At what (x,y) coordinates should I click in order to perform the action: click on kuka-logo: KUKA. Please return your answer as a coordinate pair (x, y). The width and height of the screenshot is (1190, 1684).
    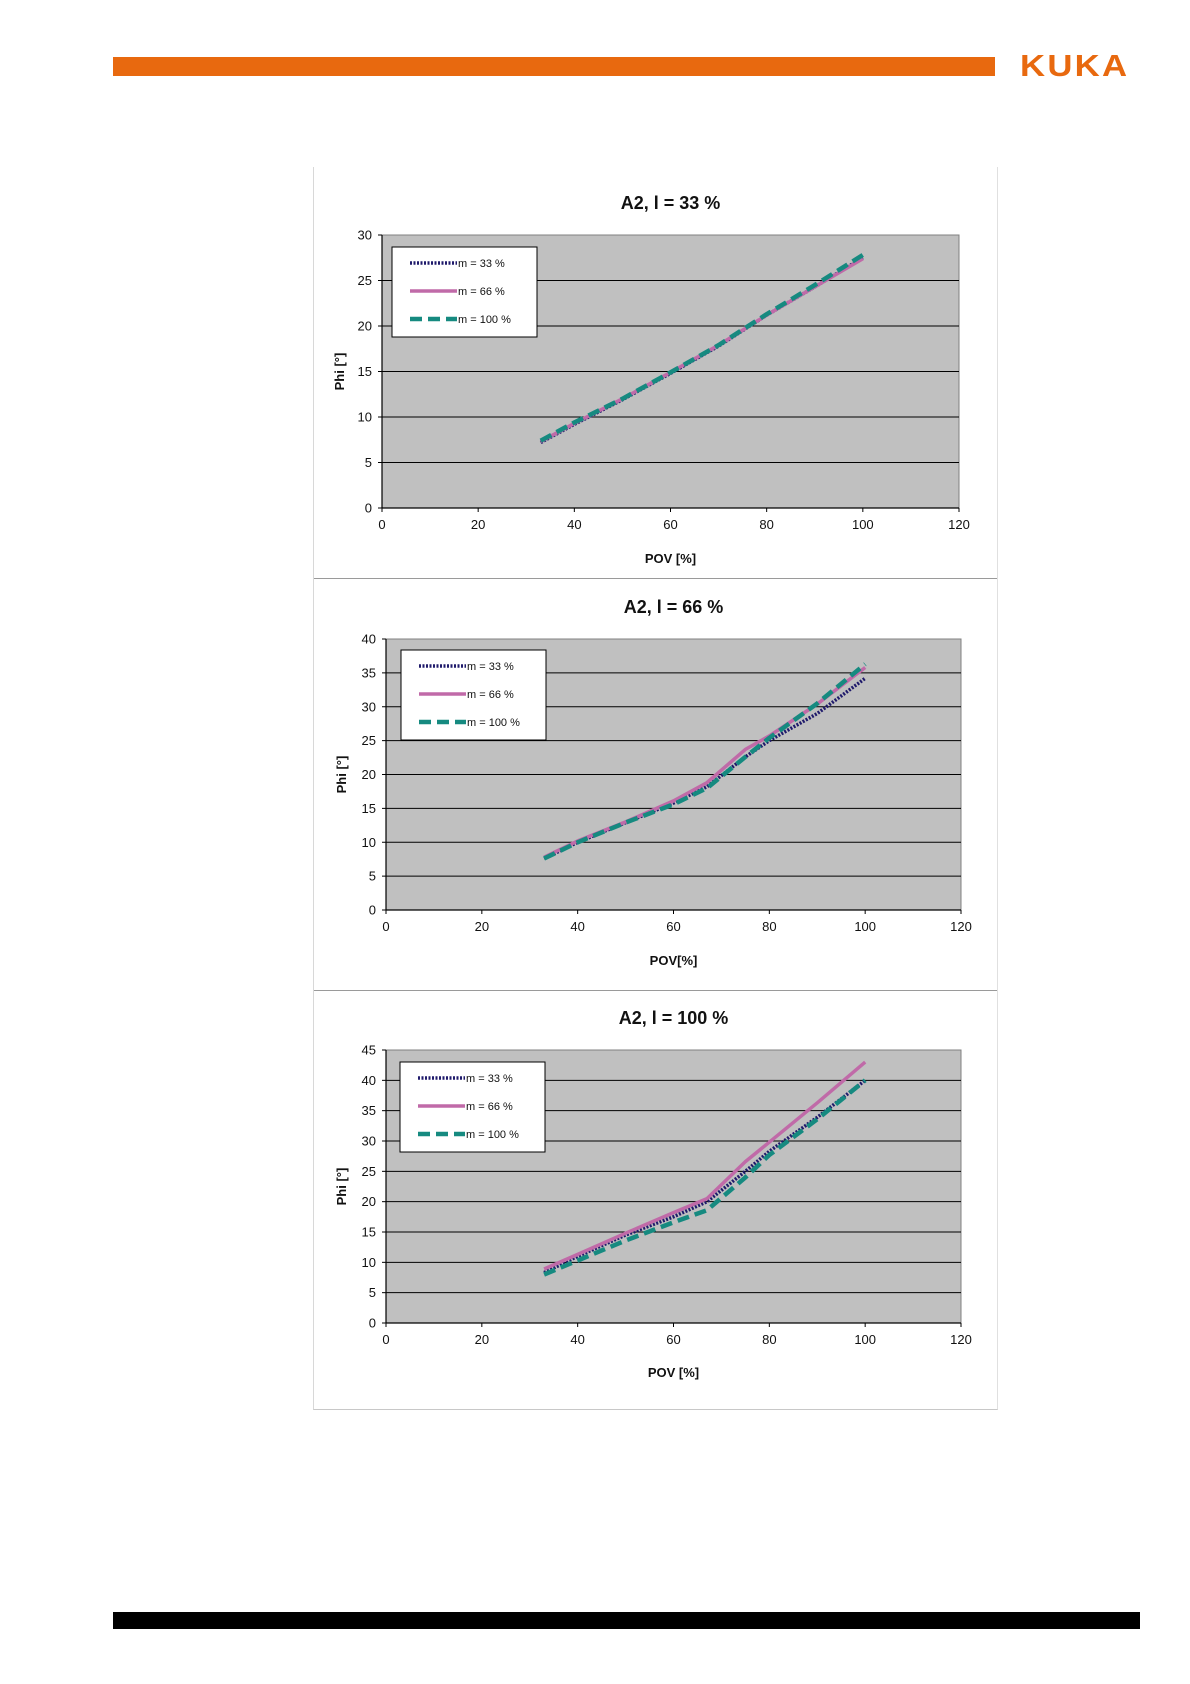
    Looking at the image, I should click on (1075, 65).